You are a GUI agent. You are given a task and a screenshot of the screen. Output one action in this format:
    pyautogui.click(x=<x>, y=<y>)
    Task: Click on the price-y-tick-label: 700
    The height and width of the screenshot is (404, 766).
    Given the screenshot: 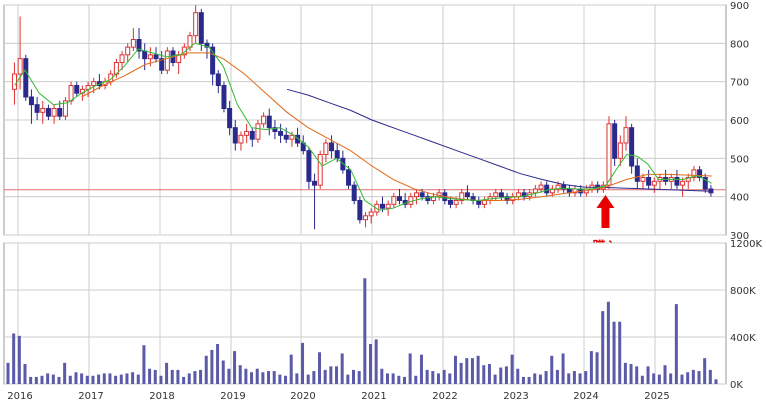 What is the action you would take?
    pyautogui.click(x=739, y=83)
    